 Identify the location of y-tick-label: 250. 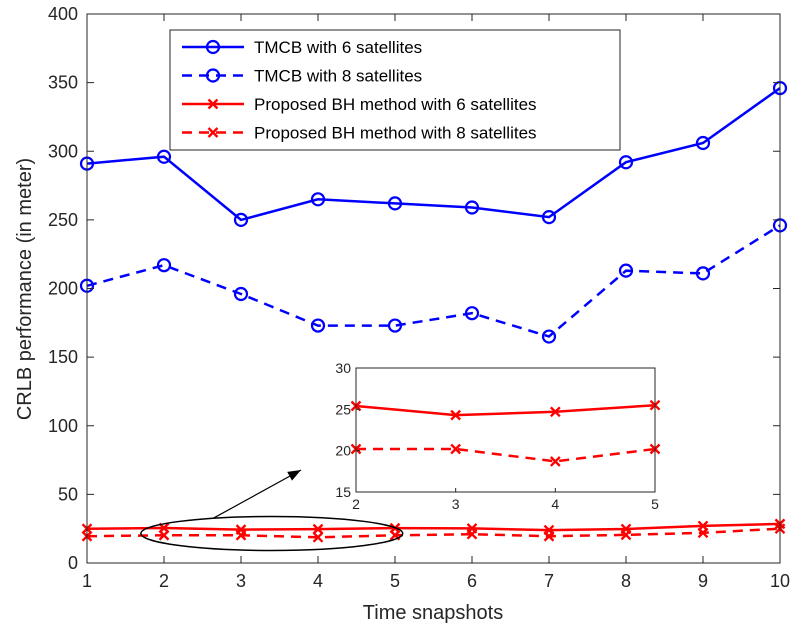
(63, 220).